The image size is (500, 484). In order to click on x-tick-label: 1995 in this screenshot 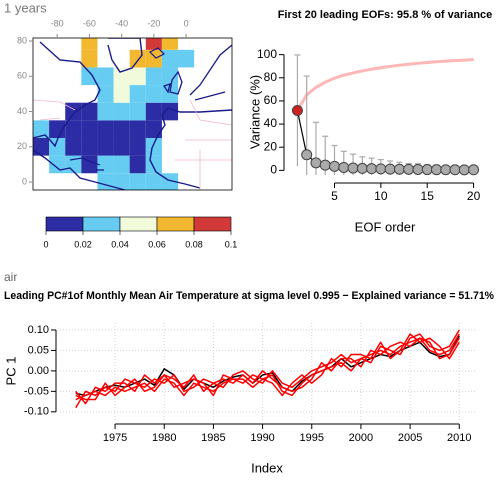, I will do `click(312, 438)`.